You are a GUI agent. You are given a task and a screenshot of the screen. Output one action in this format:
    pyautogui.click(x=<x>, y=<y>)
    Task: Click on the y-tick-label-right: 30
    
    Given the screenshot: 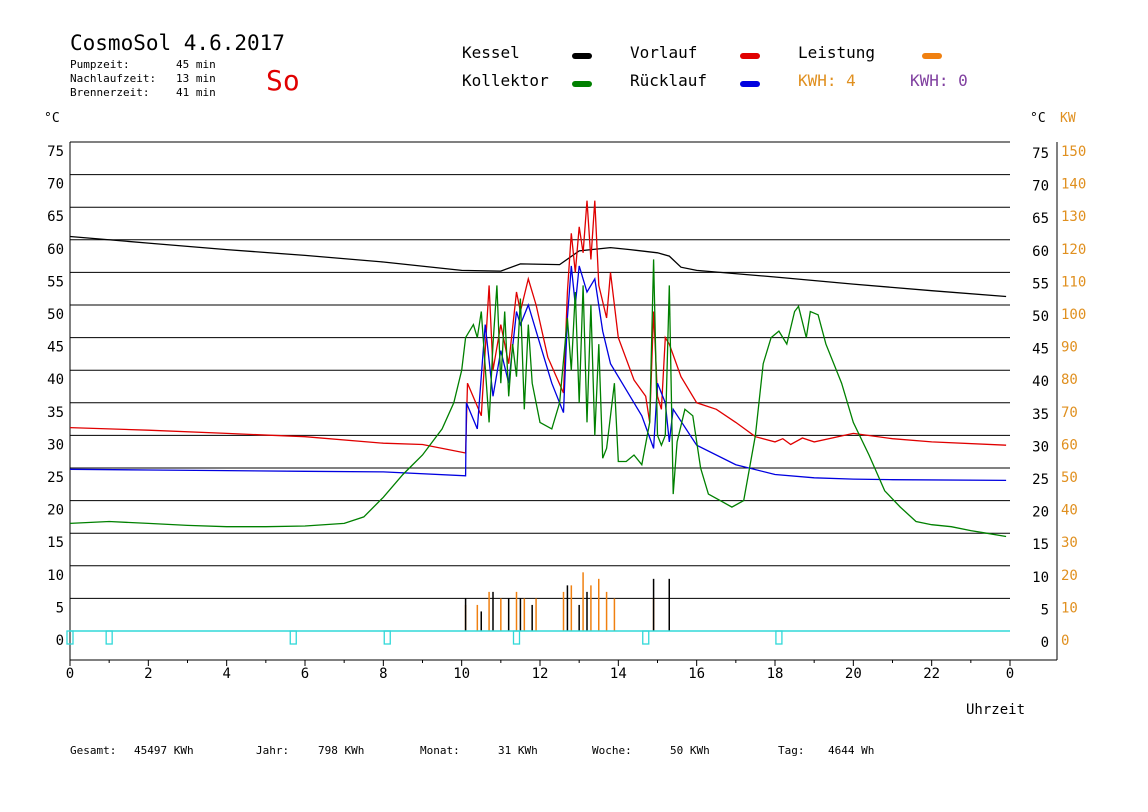 What is the action you would take?
    pyautogui.click(x=1040, y=447)
    